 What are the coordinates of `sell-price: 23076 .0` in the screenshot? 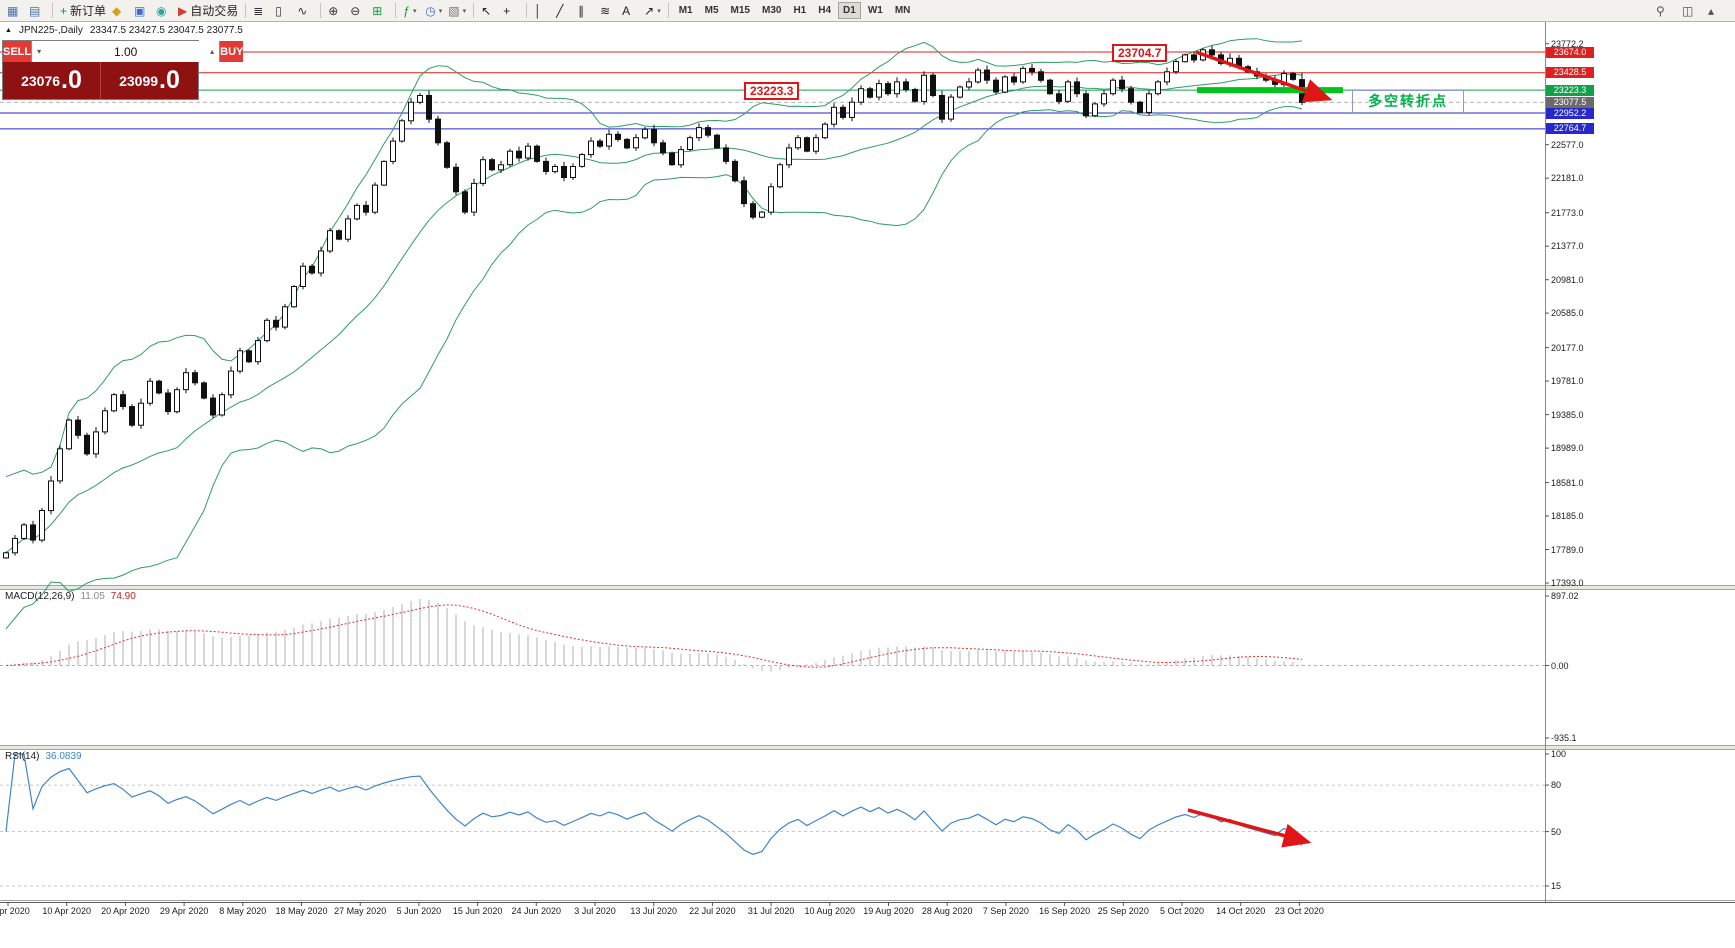 It's located at (51, 80).